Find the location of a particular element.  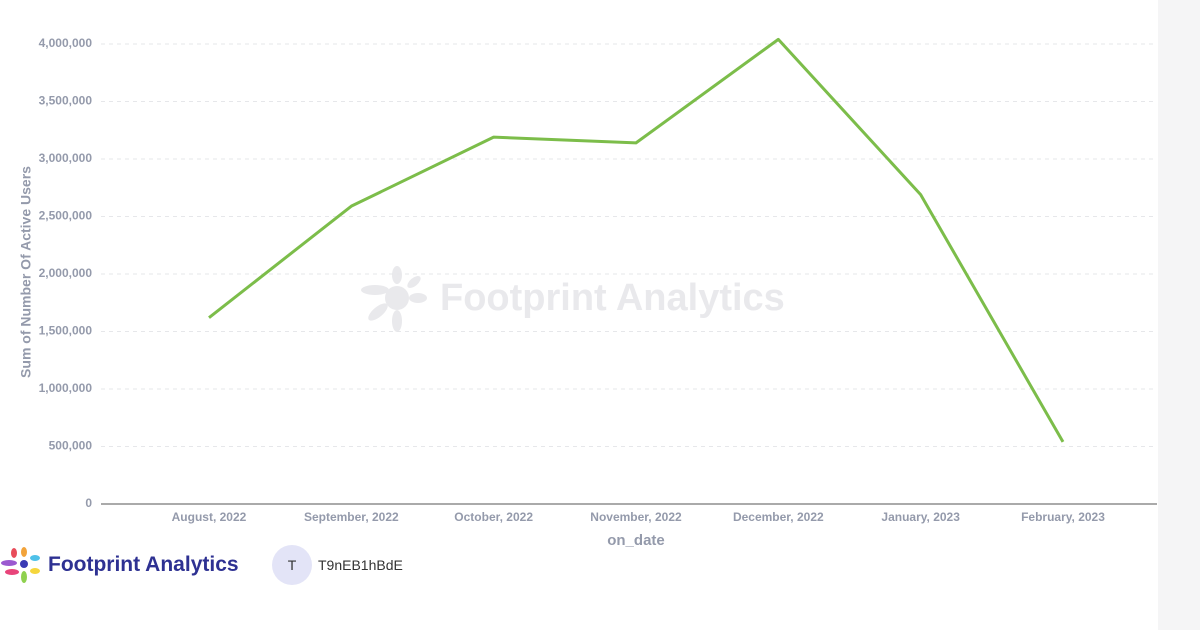

x-tick-label: November, 2022 is located at coordinates (636, 517).